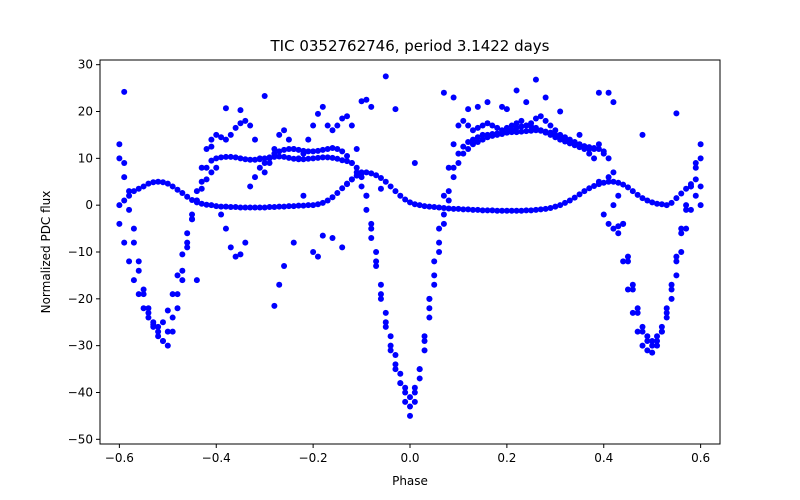  What do you see at coordinates (85, 65) in the screenshot?
I see `y-tick-label: 30` at bounding box center [85, 65].